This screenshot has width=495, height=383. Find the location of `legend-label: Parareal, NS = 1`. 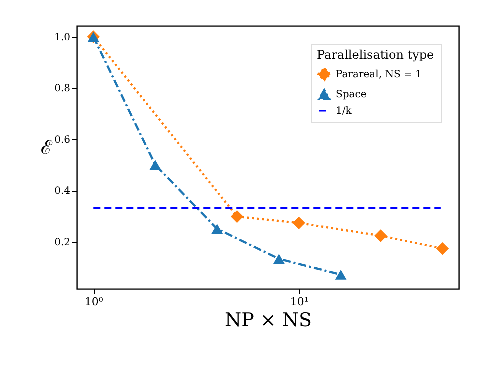

legend-label: Parareal, NS = 1 is located at coordinates (379, 75).